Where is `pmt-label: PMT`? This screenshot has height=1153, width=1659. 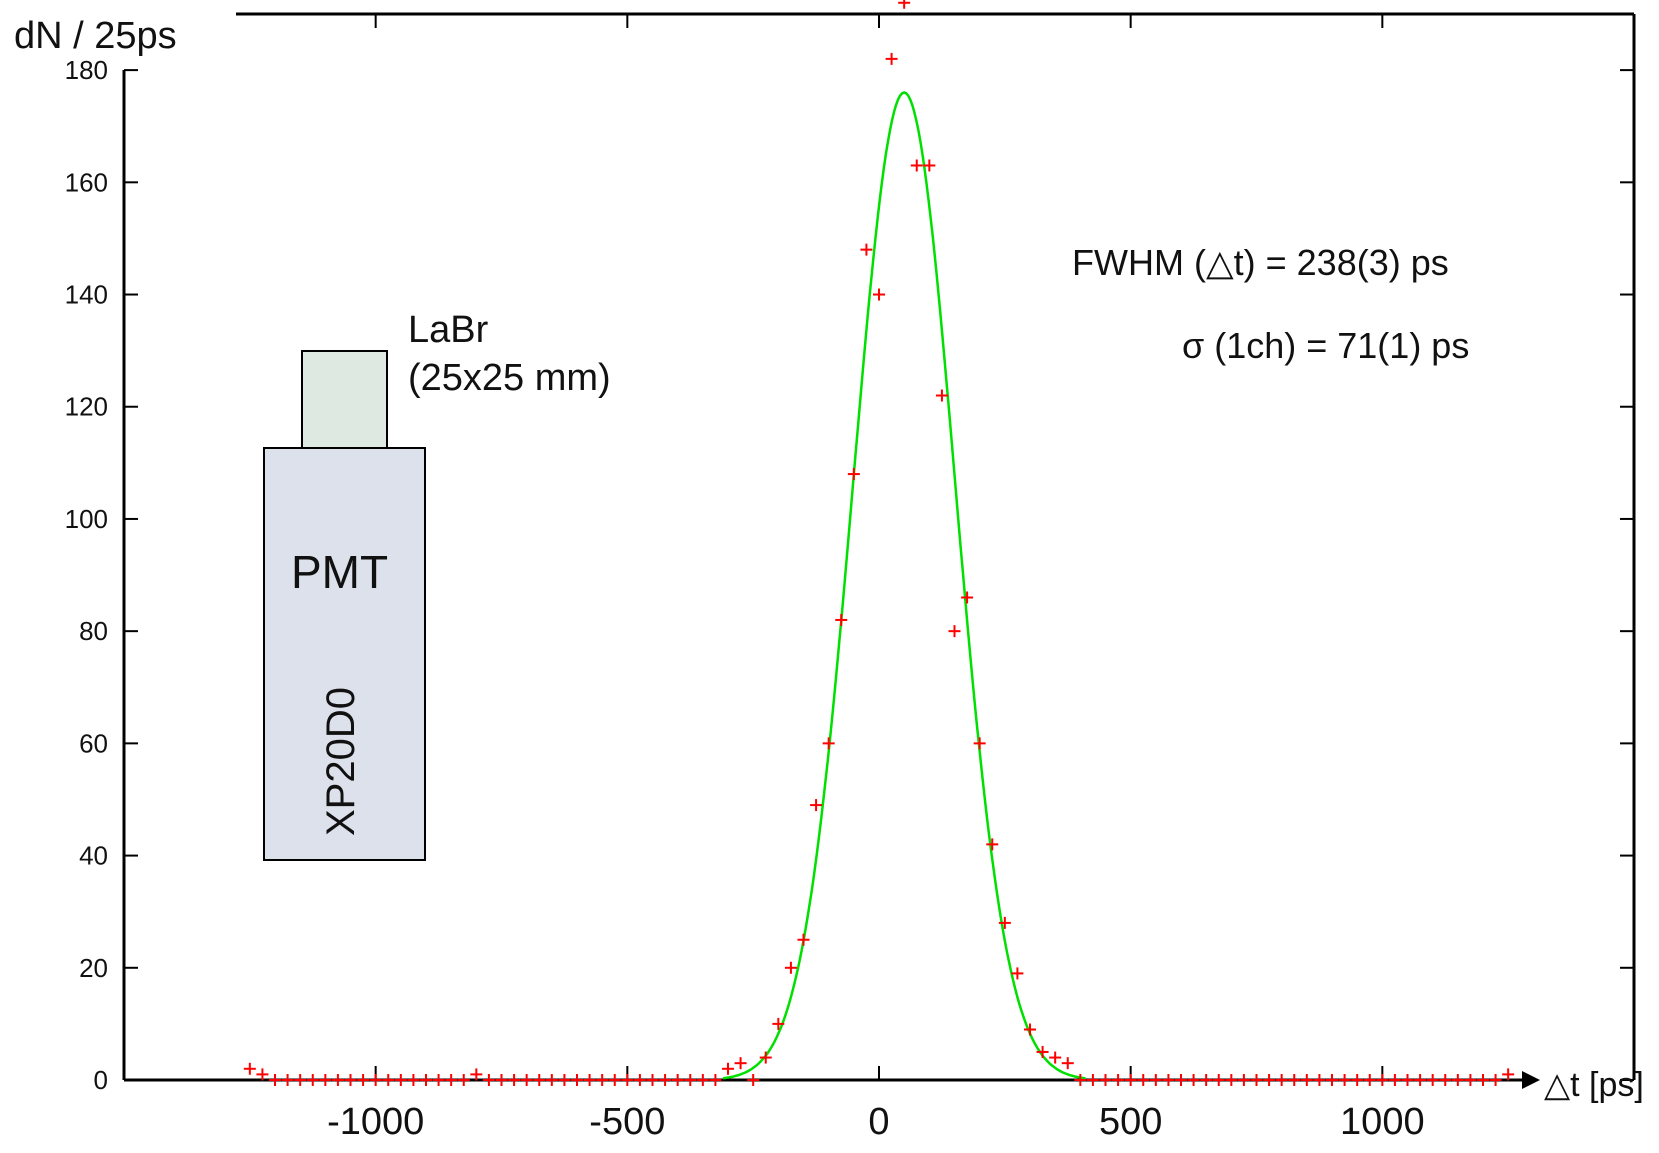 pmt-label: PMT is located at coordinates (339, 572).